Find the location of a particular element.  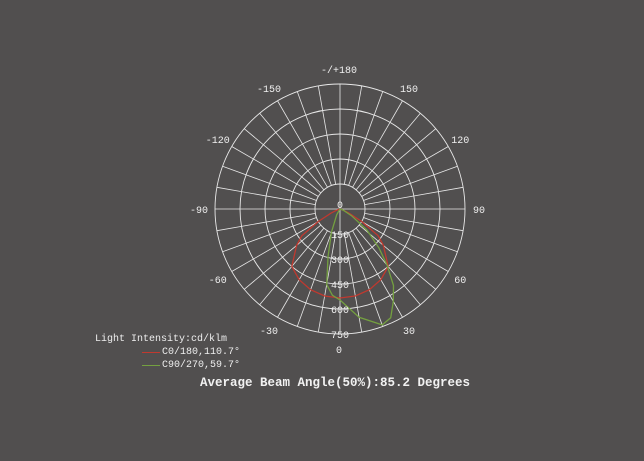

grid-ring is located at coordinates (340, 209).